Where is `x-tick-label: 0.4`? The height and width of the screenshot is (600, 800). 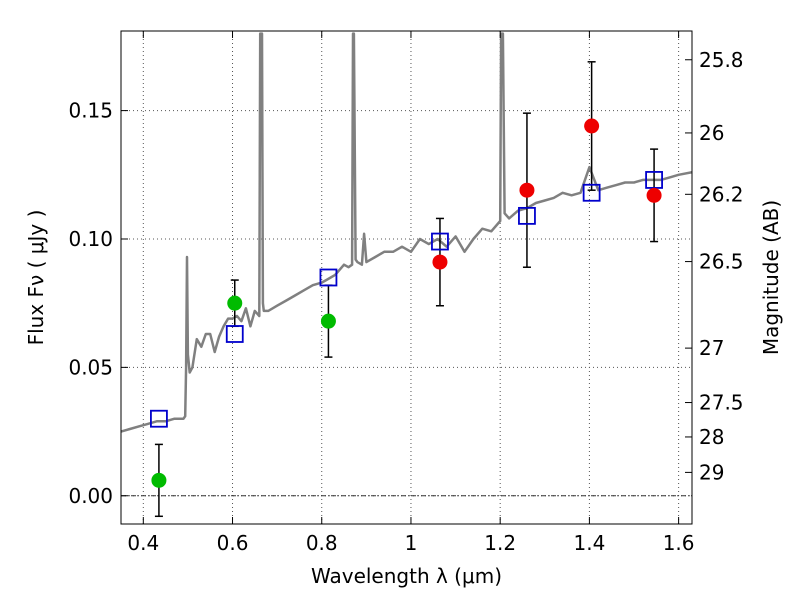
x-tick-label: 0.4 is located at coordinates (143, 543).